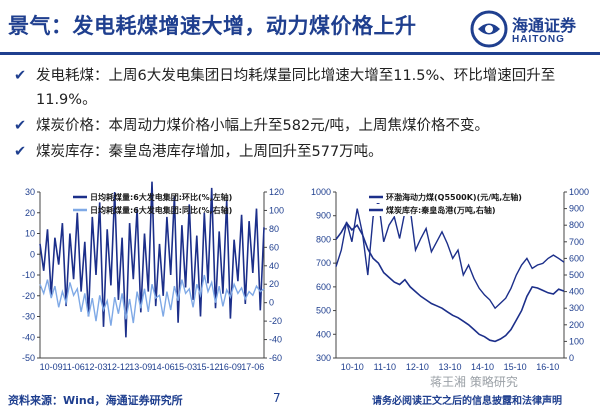  What do you see at coordinates (276, 192) in the screenshot?
I see `right-tick-label: 120` at bounding box center [276, 192].